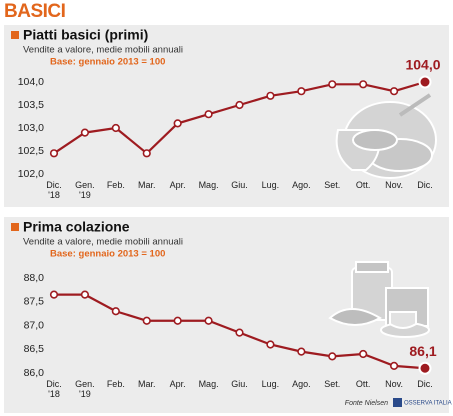  Describe the element at coordinates (31, 105) in the screenshot. I see `y-tick-label: 103,5` at that location.